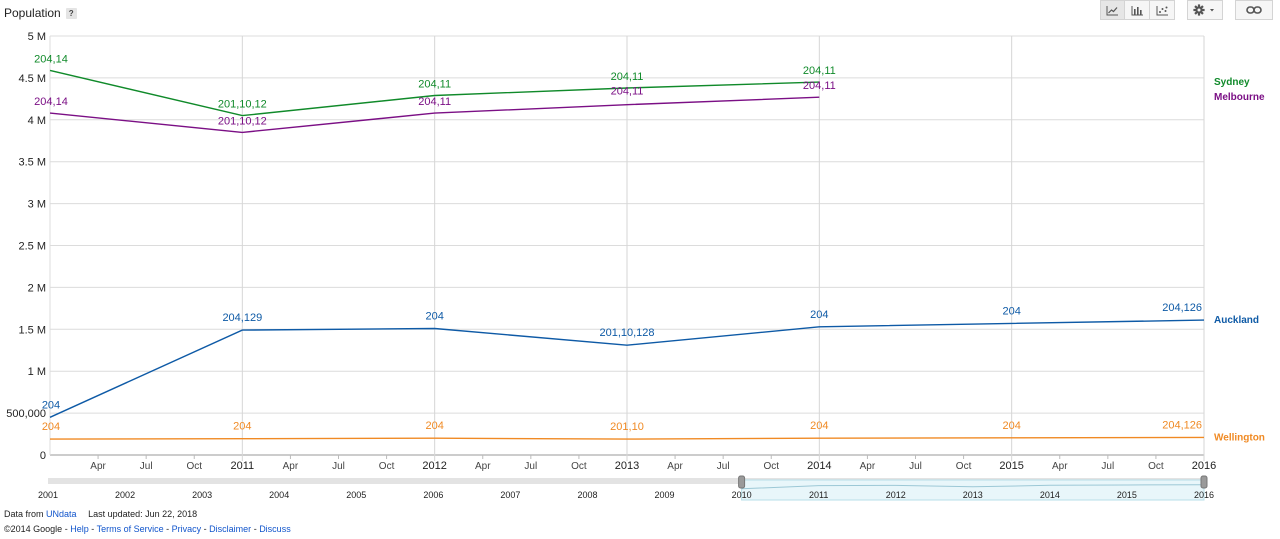 Image resolution: width=1280 pixels, height=539 pixels. I want to click on timeline-mini-line, so click(973, 487).